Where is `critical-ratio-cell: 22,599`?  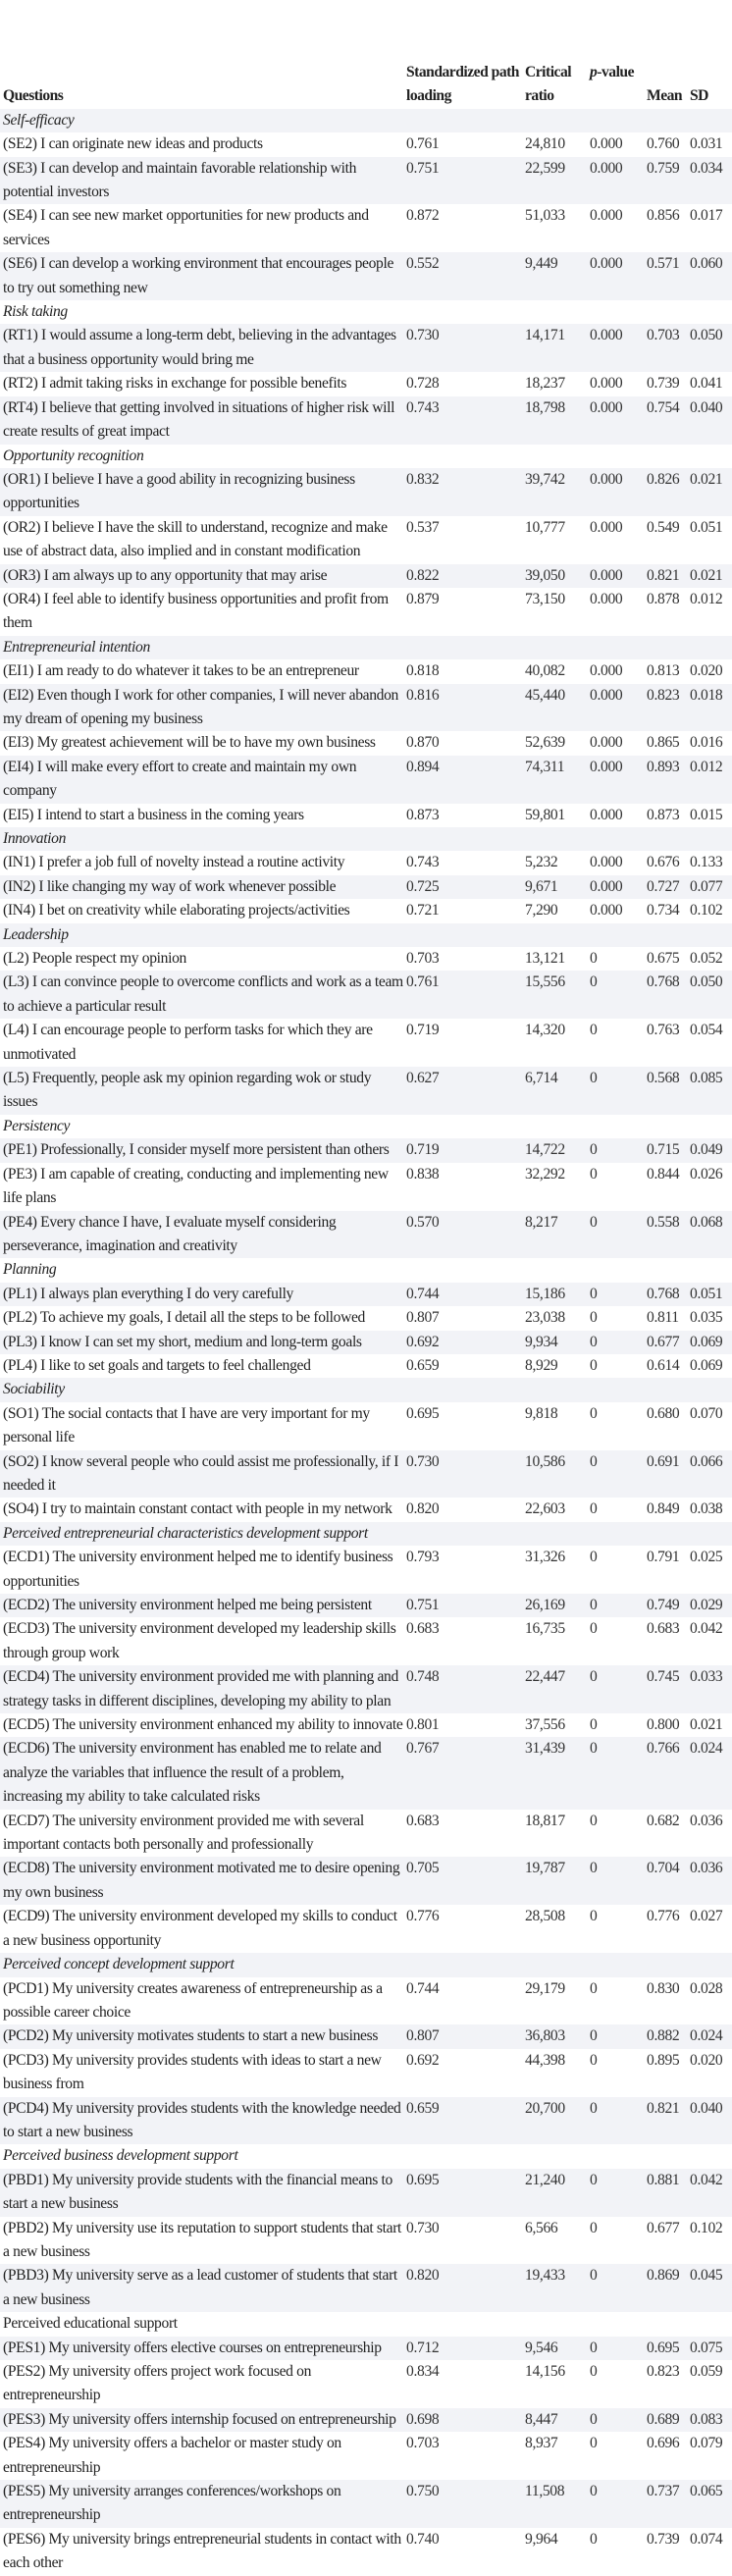 critical-ratio-cell: 22,599 is located at coordinates (545, 168).